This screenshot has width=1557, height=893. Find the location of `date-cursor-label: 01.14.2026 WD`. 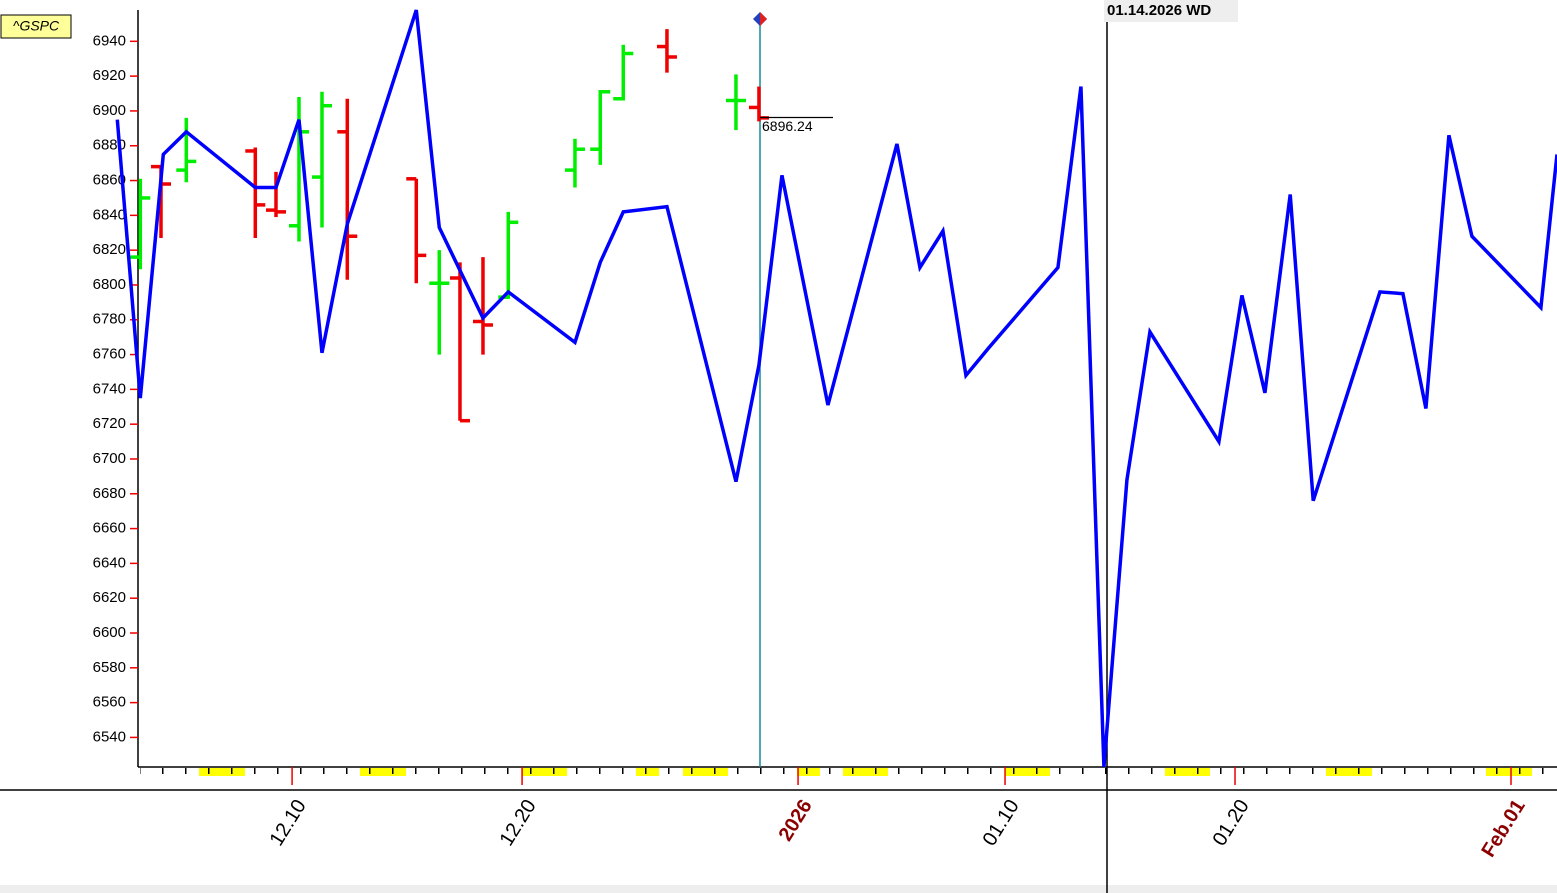

date-cursor-label: 01.14.2026 WD is located at coordinates (1159, 10).